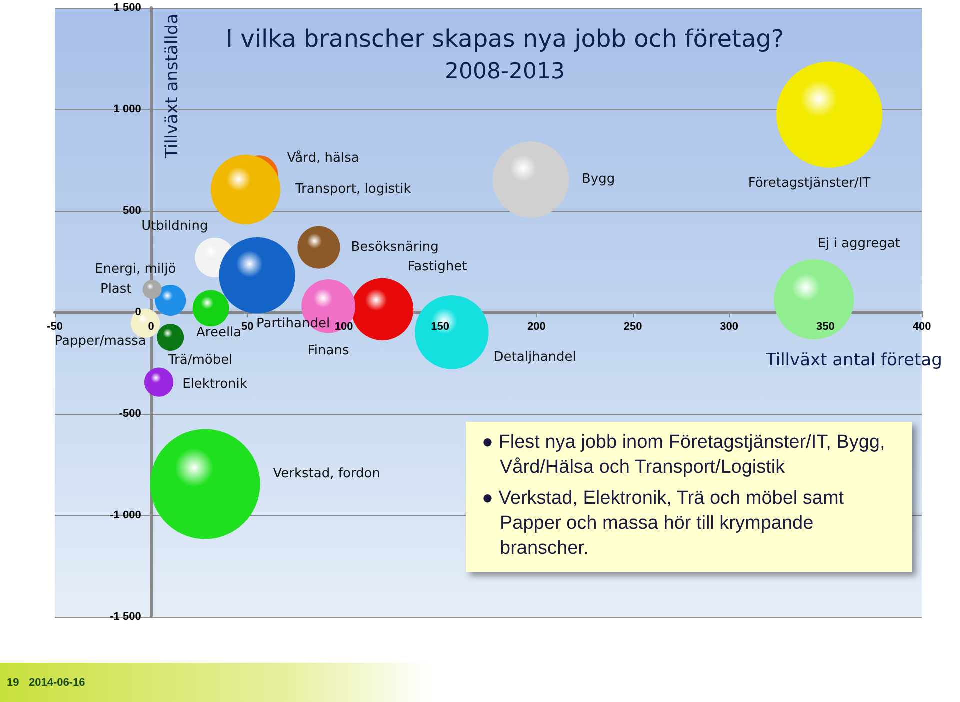  Describe the element at coordinates (505, 72) in the screenshot. I see `text: 2008-2013` at that location.